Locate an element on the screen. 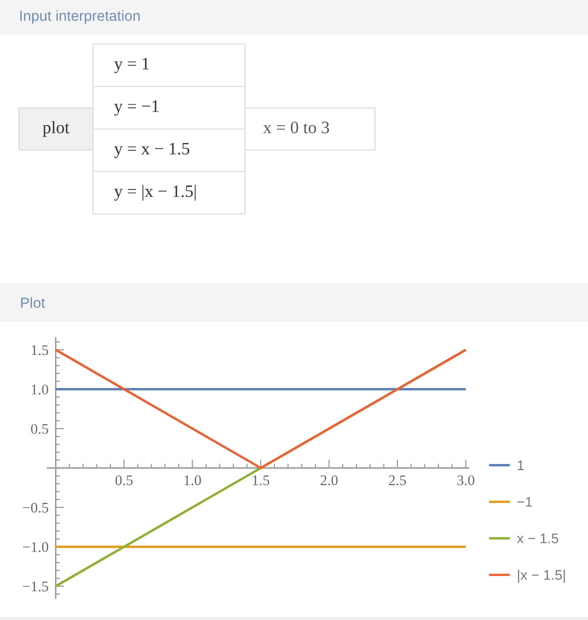  y-tick-label: −1.0 is located at coordinates (35, 547).